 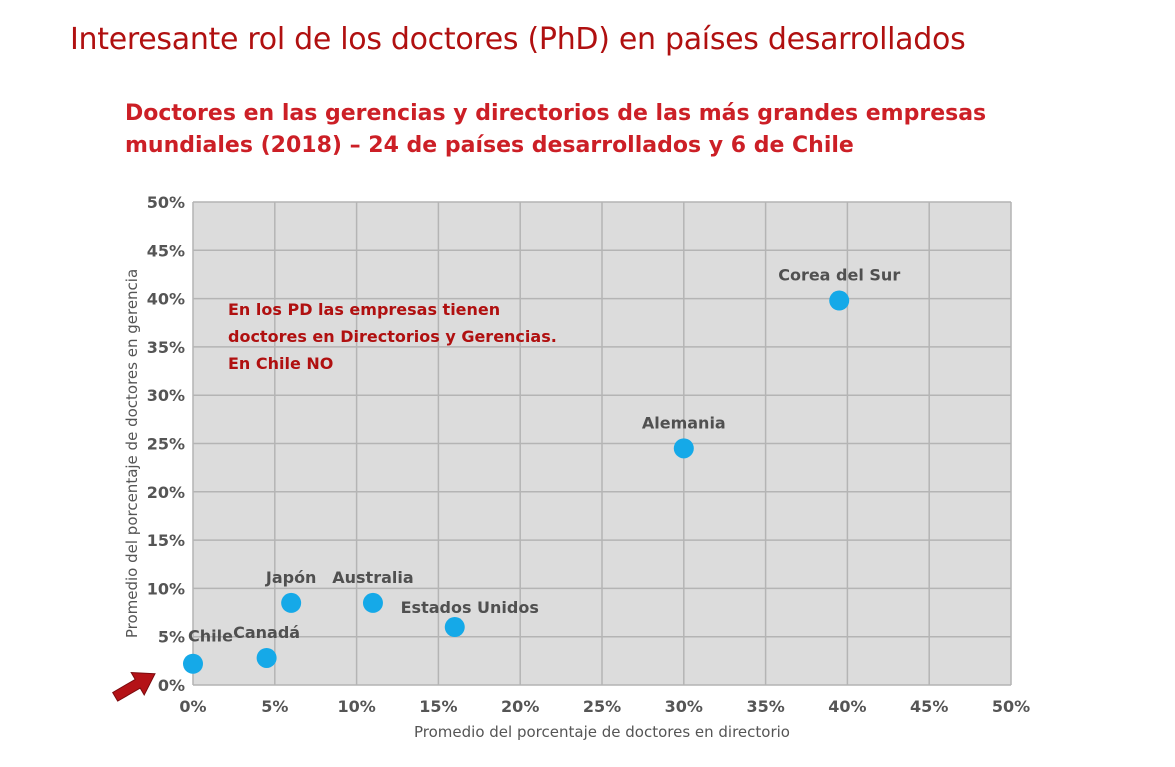 I want to click on point-label: Chile, so click(x=210, y=636).